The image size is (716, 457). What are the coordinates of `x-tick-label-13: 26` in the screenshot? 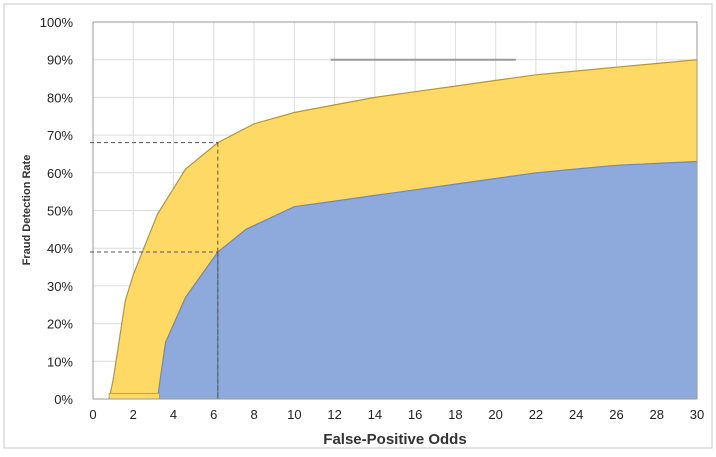 It's located at (616, 414).